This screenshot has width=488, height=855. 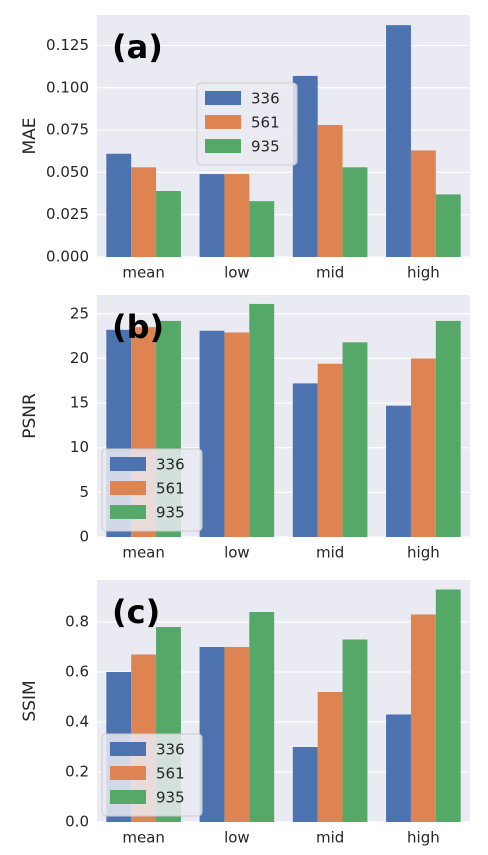 I want to click on panel-label: (b), so click(x=138, y=327).